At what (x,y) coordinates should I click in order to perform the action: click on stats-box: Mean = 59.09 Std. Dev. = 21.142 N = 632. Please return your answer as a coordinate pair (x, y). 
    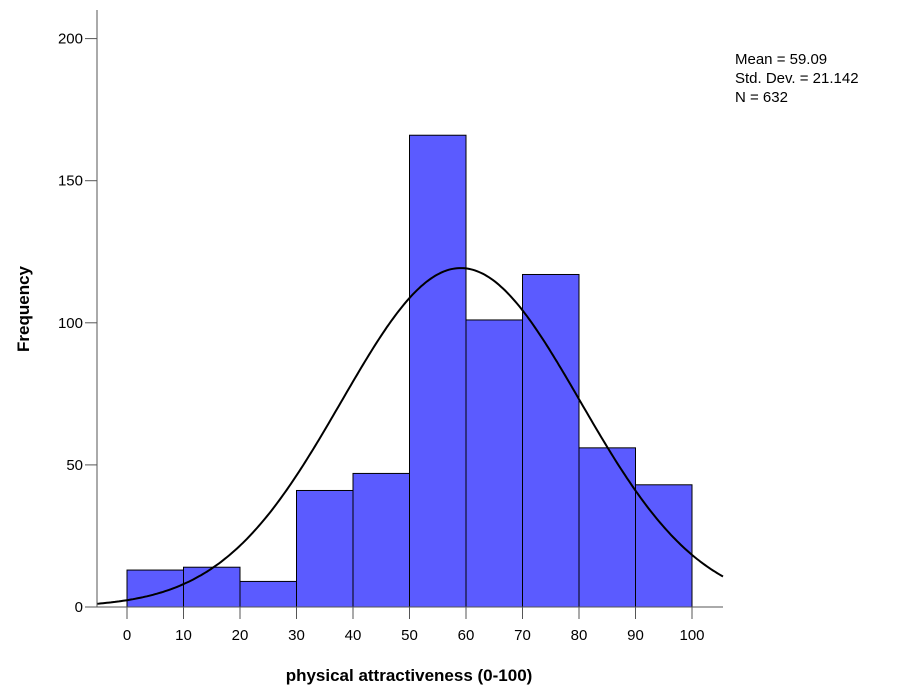
    Looking at the image, I should click on (797, 78).